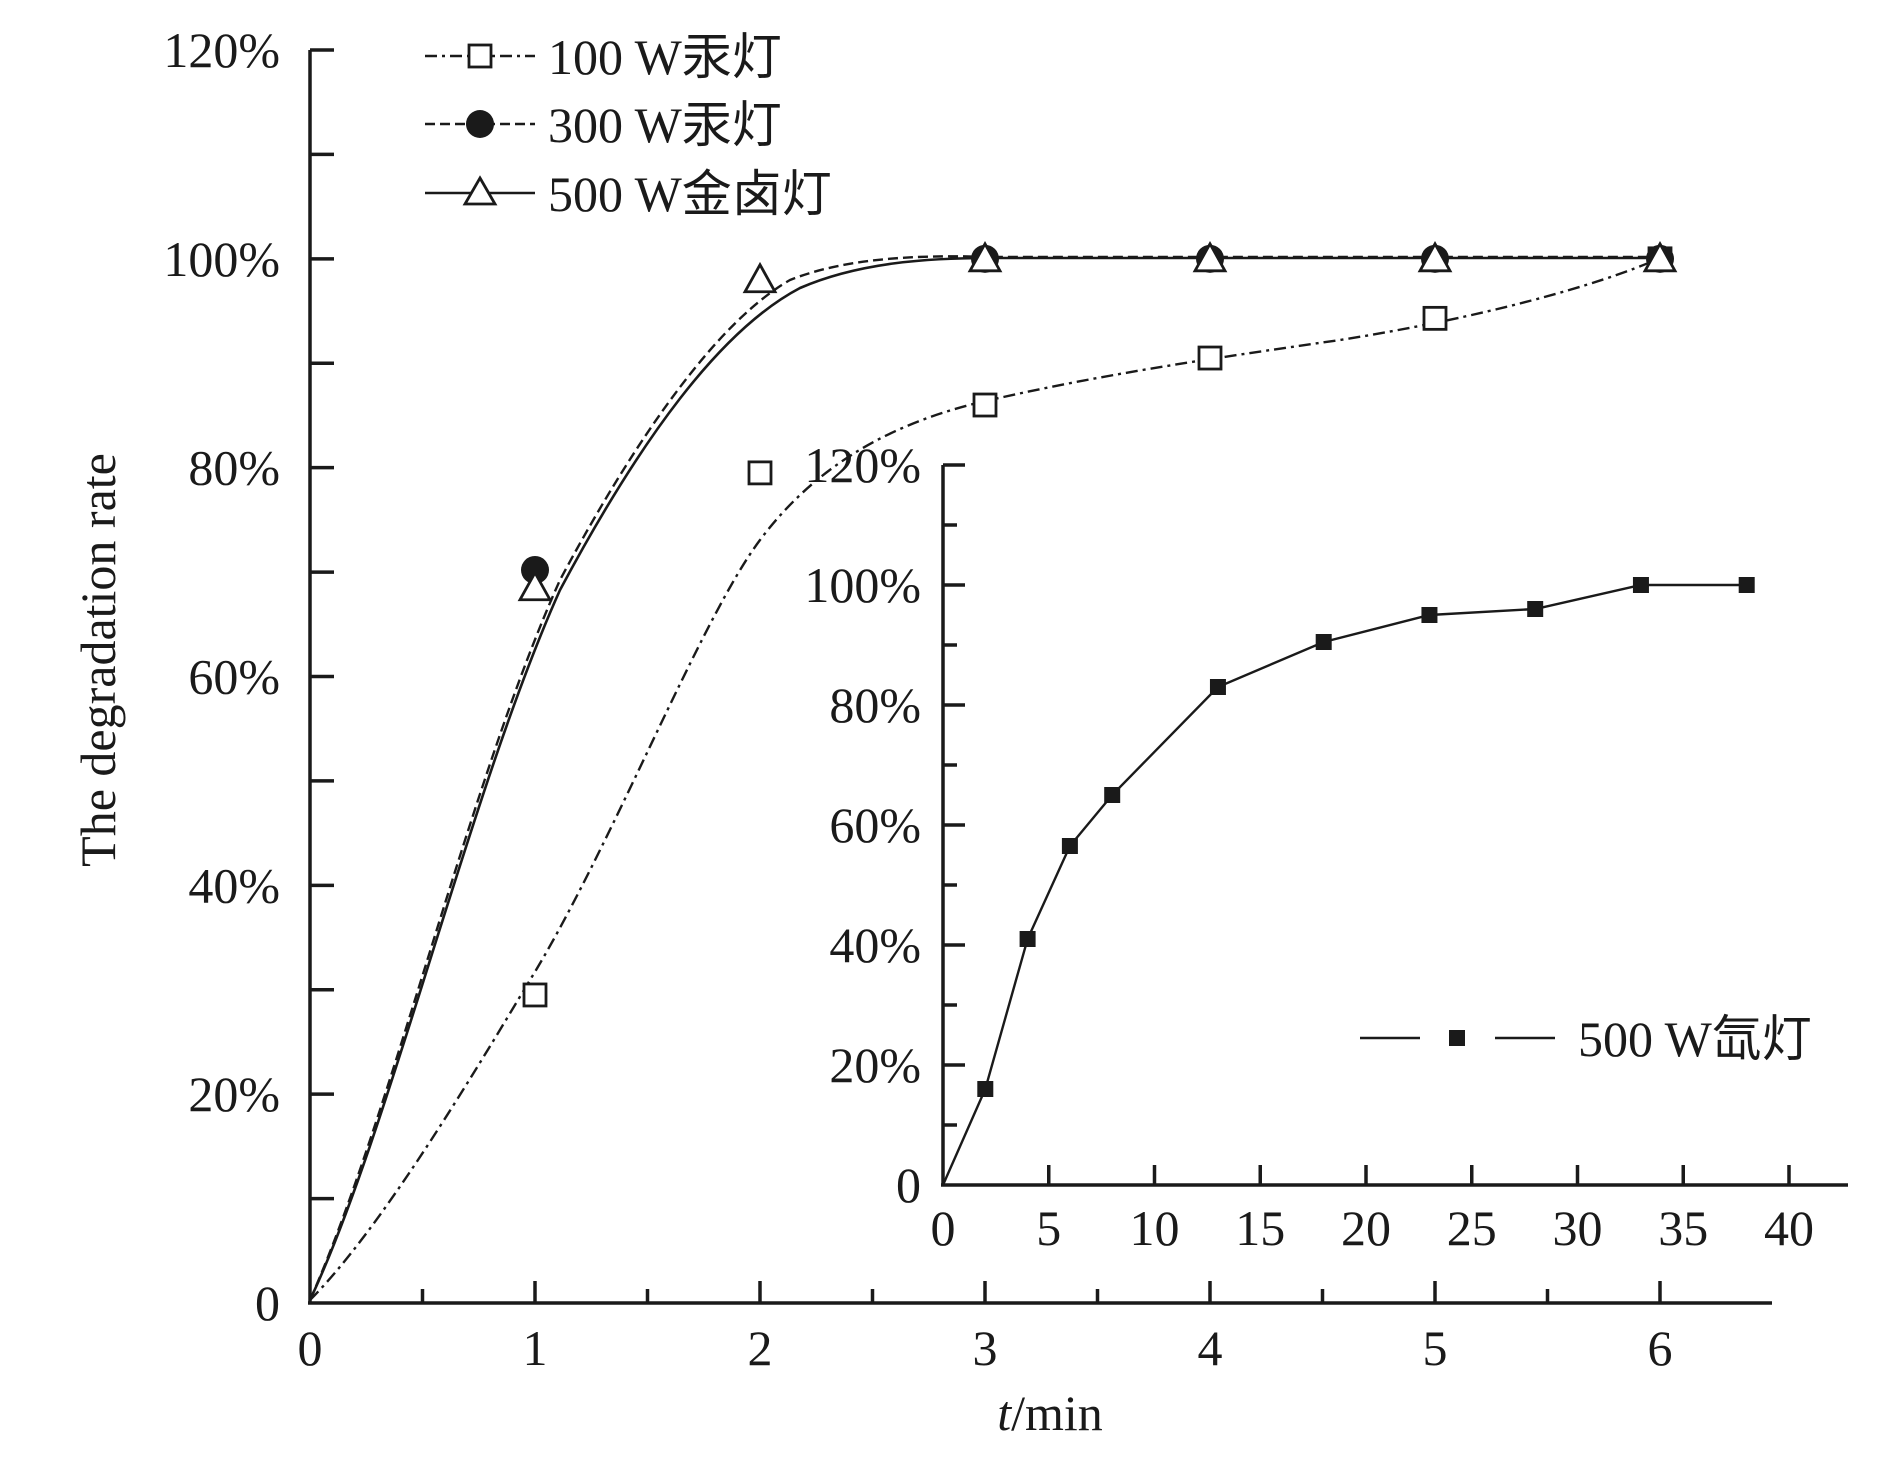  What do you see at coordinates (267, 1303) in the screenshot?
I see `main-y-tick-label: 0` at bounding box center [267, 1303].